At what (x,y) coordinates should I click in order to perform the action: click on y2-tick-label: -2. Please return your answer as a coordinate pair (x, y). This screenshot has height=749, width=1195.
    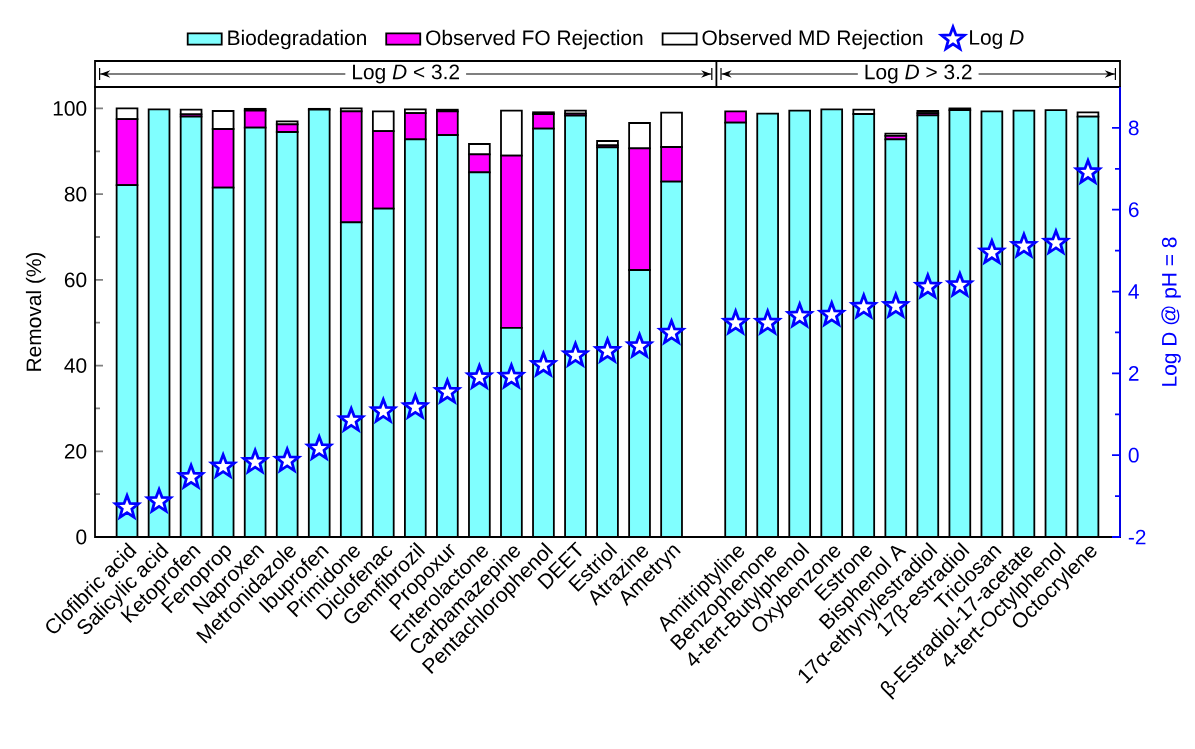
    Looking at the image, I should click on (1137, 537).